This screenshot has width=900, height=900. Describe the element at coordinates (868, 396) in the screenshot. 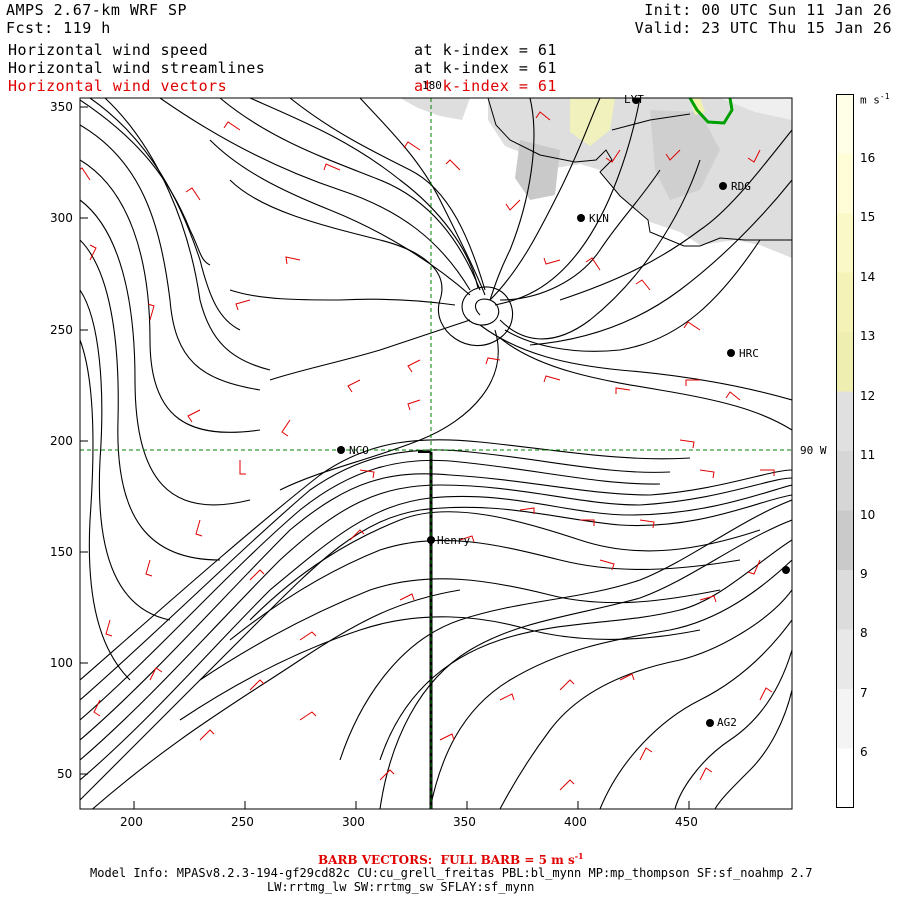

I see `colorbar-label: 12` at that location.